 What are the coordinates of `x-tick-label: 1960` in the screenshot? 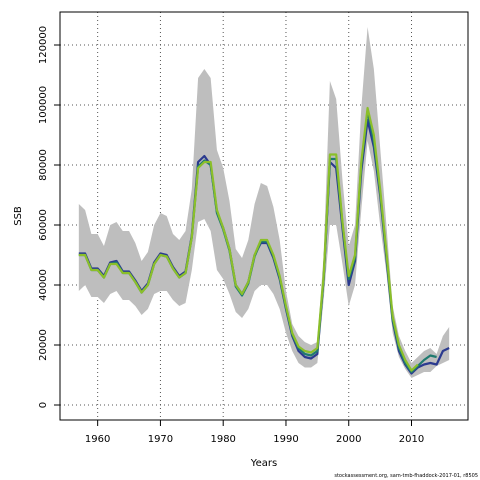 It's located at (97, 439).